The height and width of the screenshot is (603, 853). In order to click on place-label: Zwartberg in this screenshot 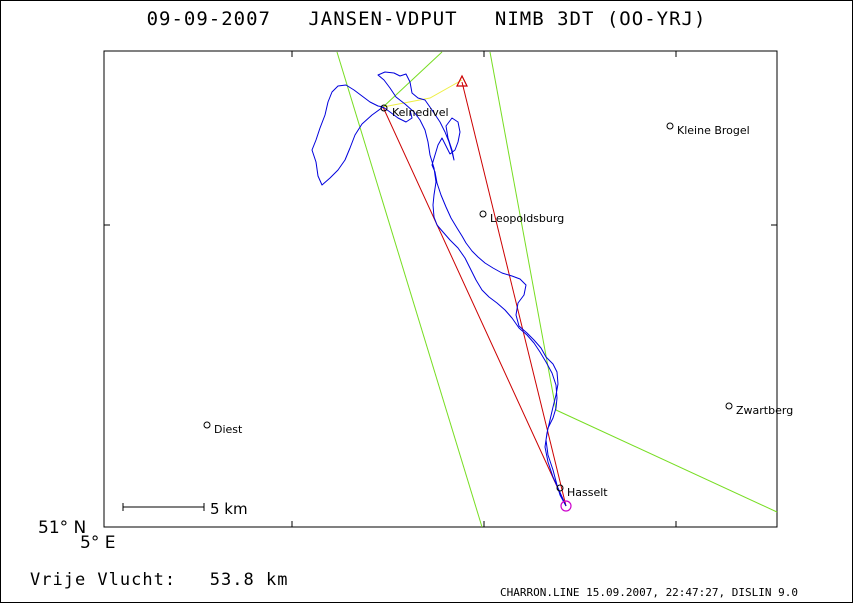, I will do `click(764, 410)`.